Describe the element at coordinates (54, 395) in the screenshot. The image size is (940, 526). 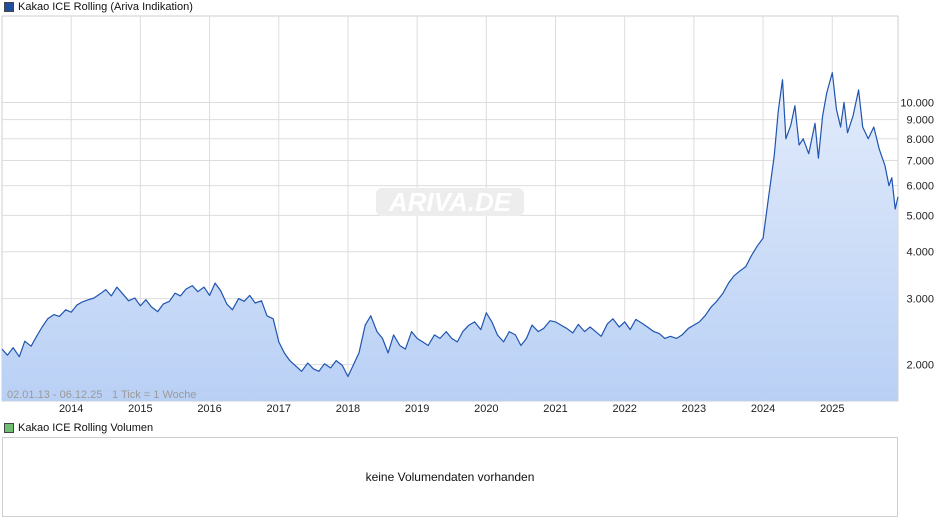
I see `date-range-label: 02.01.13 - 06.12.25` at that location.